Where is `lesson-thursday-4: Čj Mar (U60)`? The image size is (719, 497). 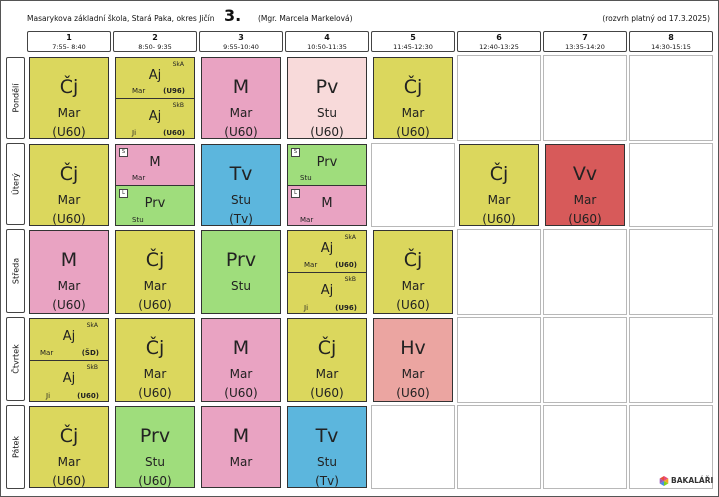
lesson-thursday-4: Čj Mar (U60) is located at coordinates (327, 360).